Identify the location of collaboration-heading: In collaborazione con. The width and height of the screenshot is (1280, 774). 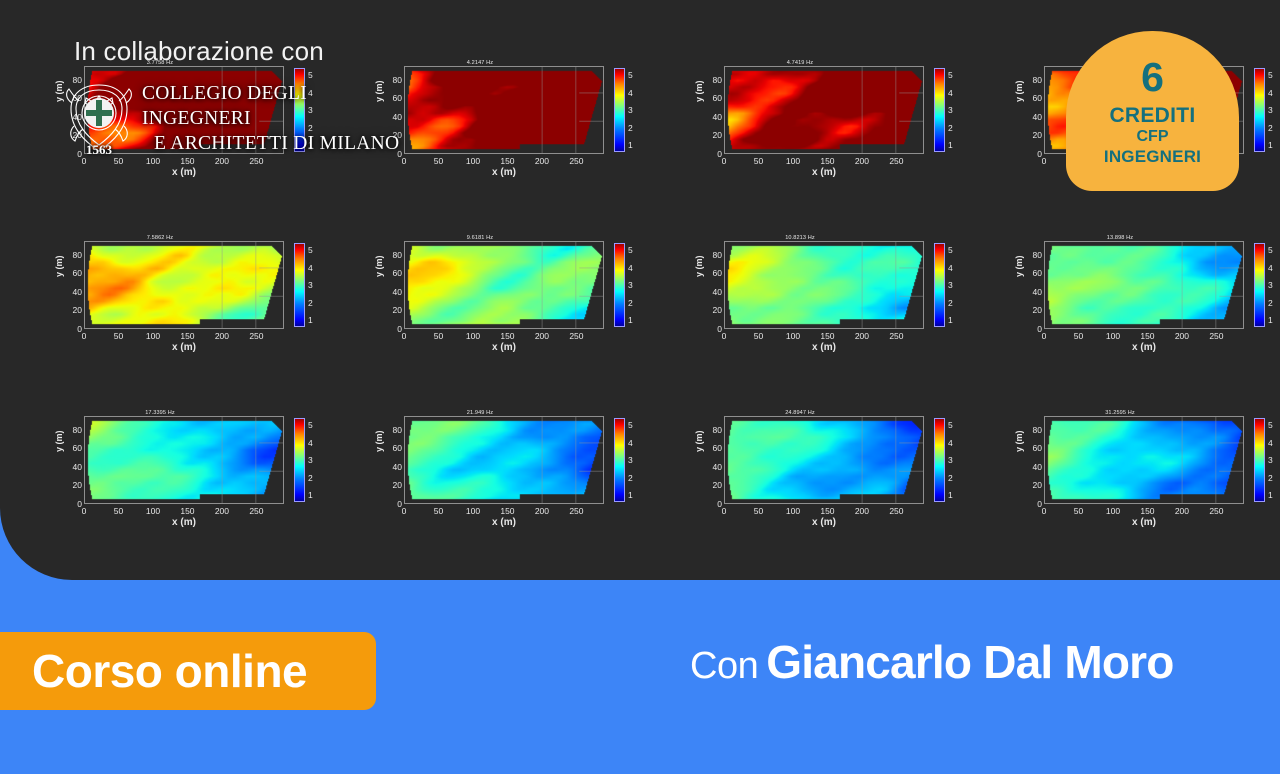
(199, 51).